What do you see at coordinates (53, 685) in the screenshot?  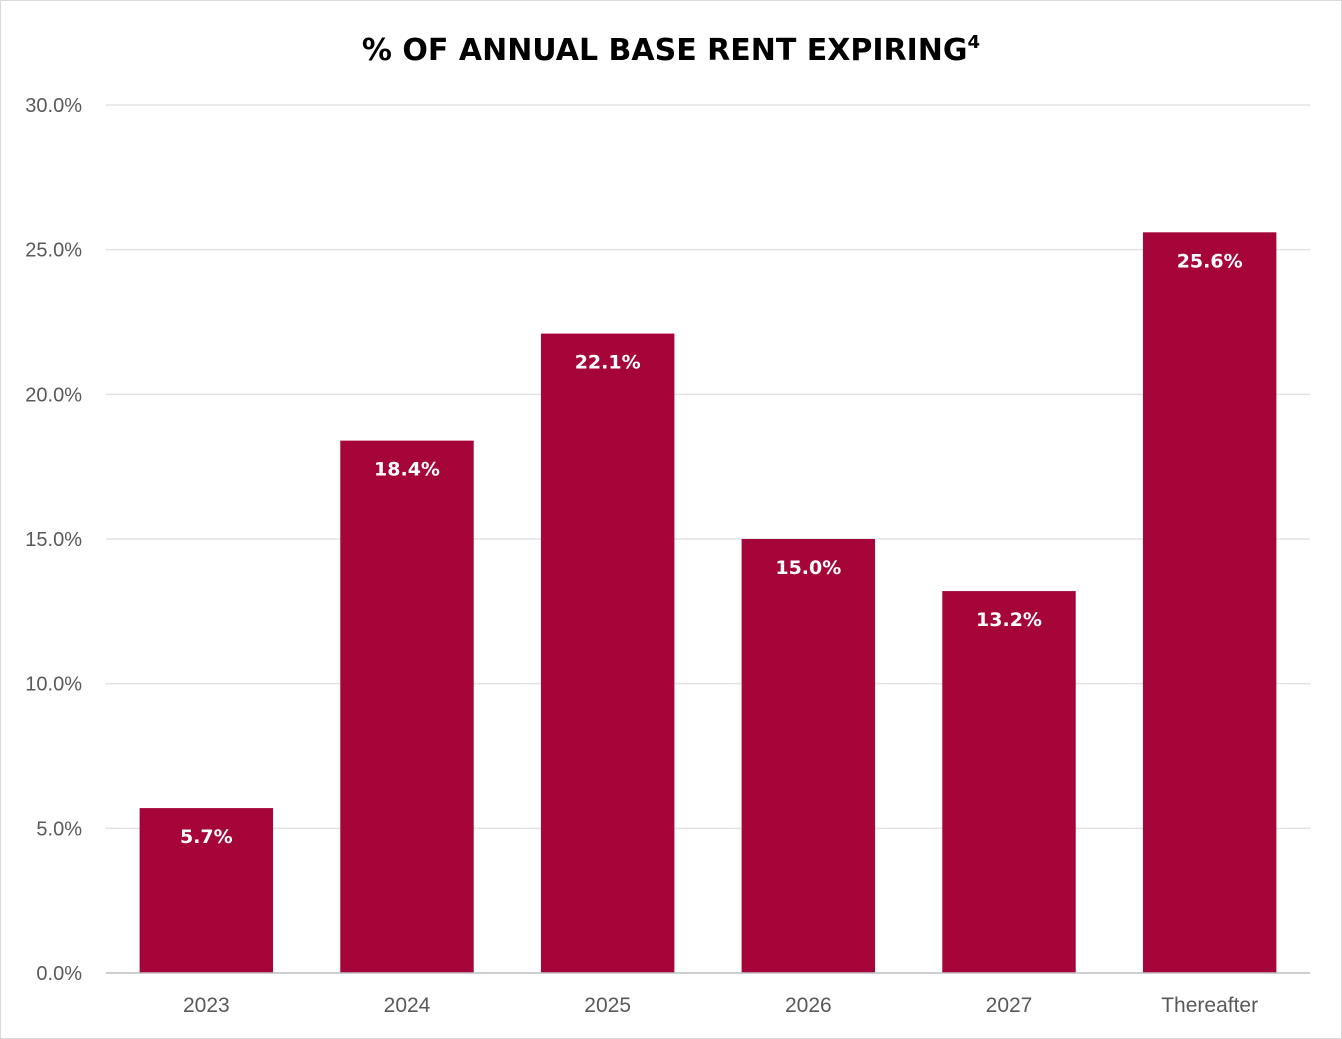 I see `y-tick-label: 10.0%` at bounding box center [53, 685].